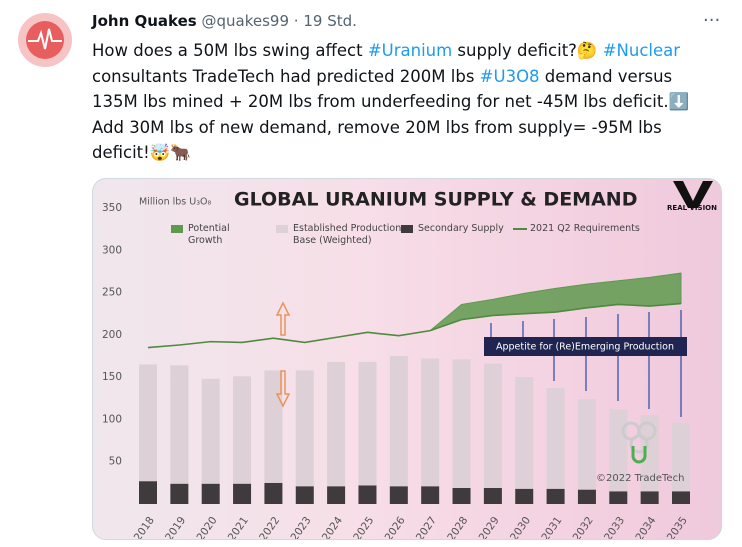 The width and height of the screenshot is (742, 547). What do you see at coordinates (144, 527) in the screenshot?
I see `x-tick-label: 2018` at bounding box center [144, 527].